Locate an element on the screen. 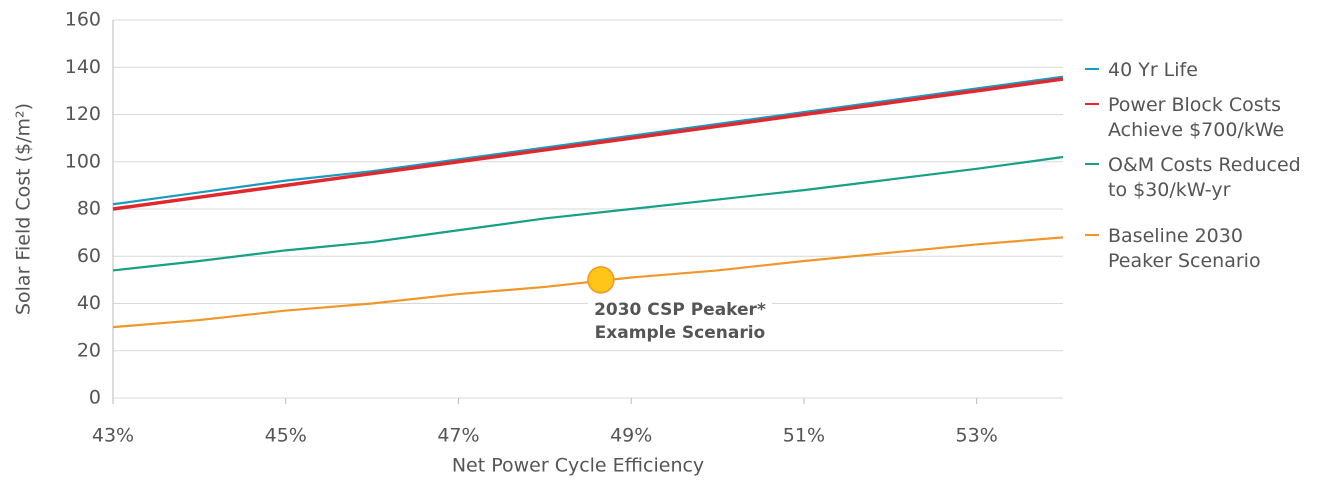 This screenshot has width=1341, height=481. x-tick-label: 45% is located at coordinates (286, 436).